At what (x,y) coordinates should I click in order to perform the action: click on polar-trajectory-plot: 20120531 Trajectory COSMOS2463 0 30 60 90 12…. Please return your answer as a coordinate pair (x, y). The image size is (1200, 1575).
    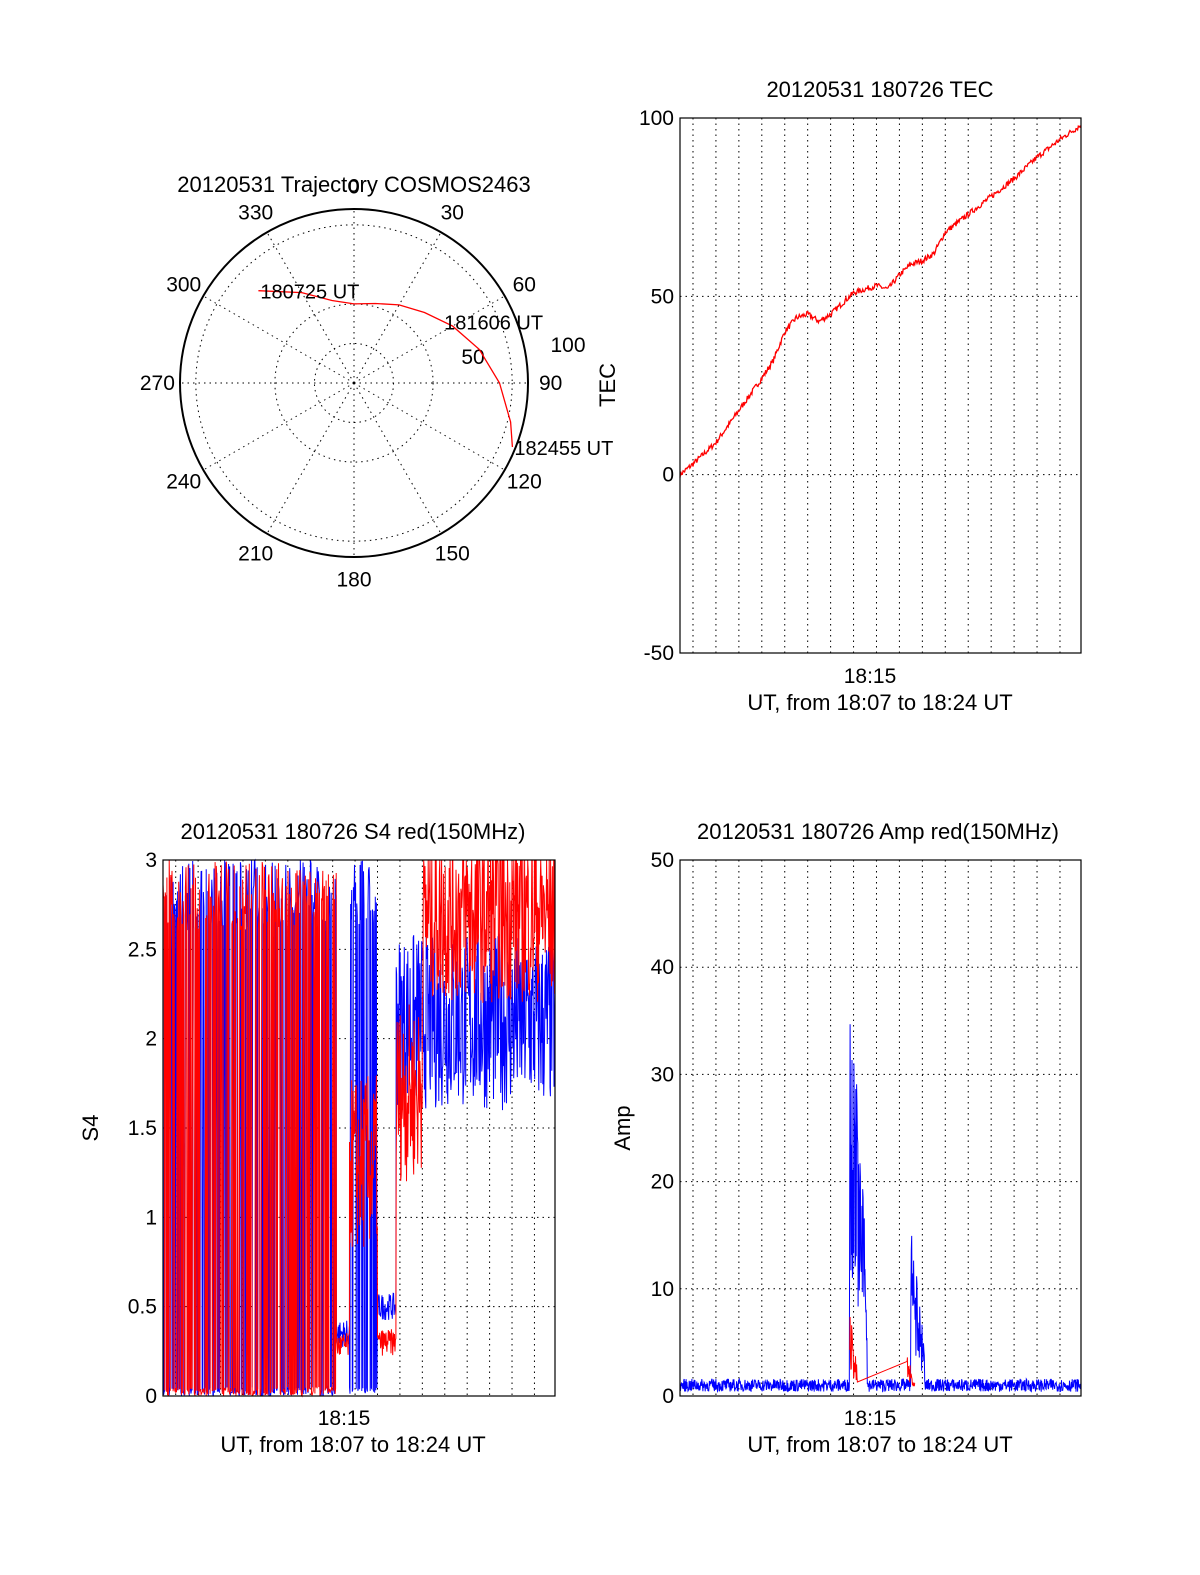
    Looking at the image, I should click on (377, 382).